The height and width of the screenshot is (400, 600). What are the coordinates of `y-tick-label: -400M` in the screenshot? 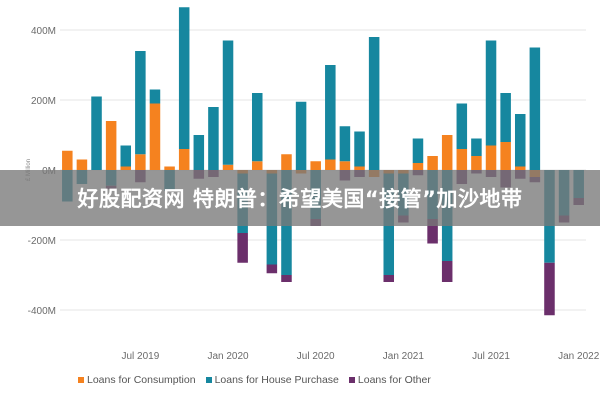 It's located at (42, 311).